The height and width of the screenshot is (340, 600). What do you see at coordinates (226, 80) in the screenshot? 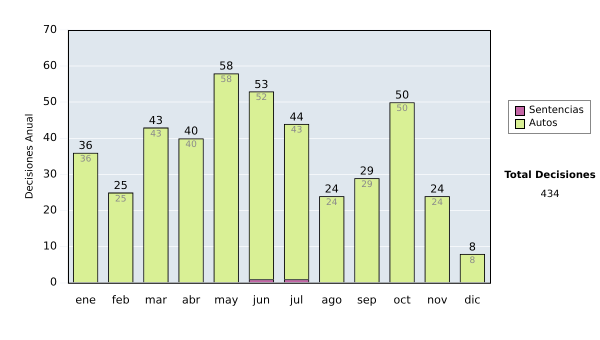
I see `data-label: 58` at bounding box center [226, 80].